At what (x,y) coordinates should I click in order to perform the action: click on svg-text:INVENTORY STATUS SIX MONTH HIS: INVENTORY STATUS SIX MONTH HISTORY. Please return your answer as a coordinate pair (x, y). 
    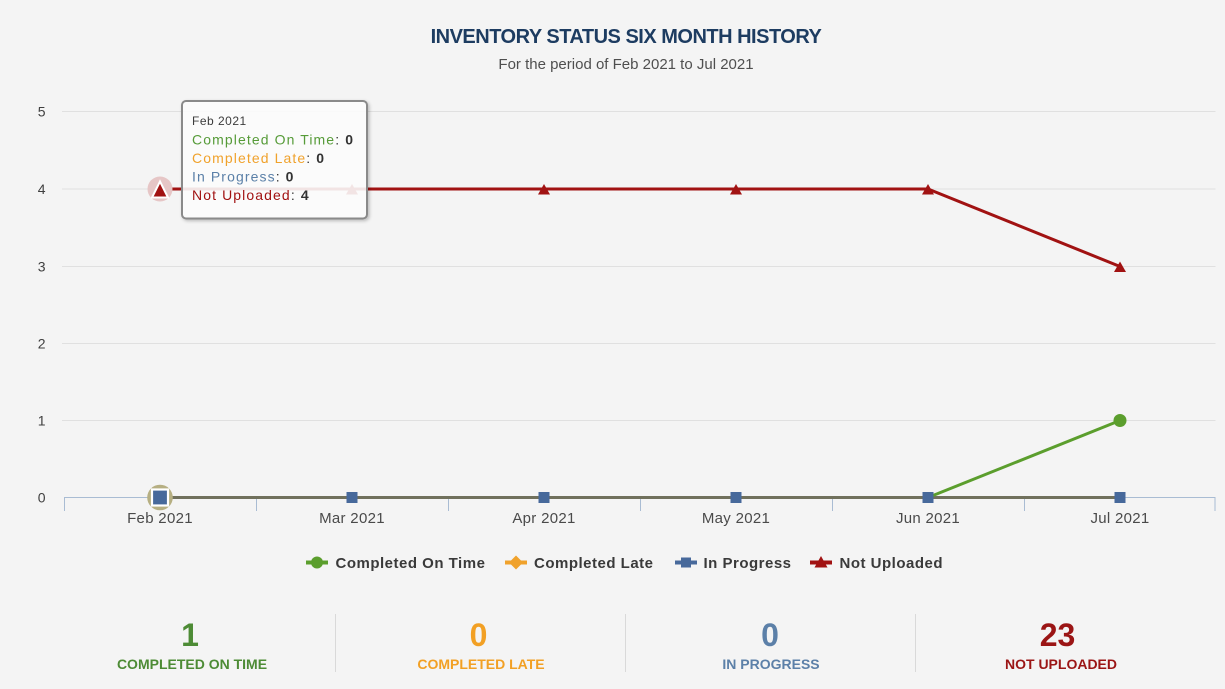
    Looking at the image, I should click on (627, 37).